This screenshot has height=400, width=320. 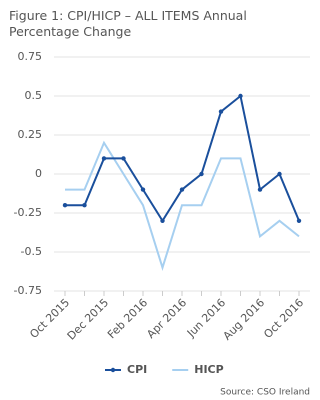 What do you see at coordinates (283, 318) in the screenshot?
I see `x-tick-label: Oct 2016` at bounding box center [283, 318].